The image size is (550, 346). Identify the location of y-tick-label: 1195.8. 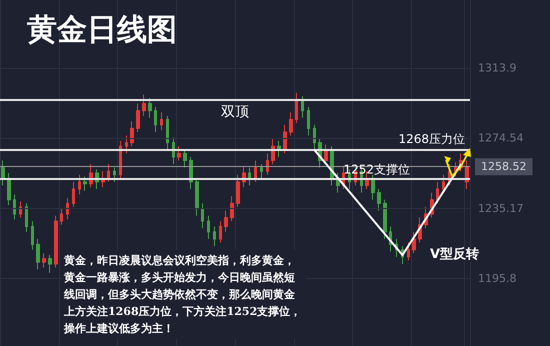
(497, 279).